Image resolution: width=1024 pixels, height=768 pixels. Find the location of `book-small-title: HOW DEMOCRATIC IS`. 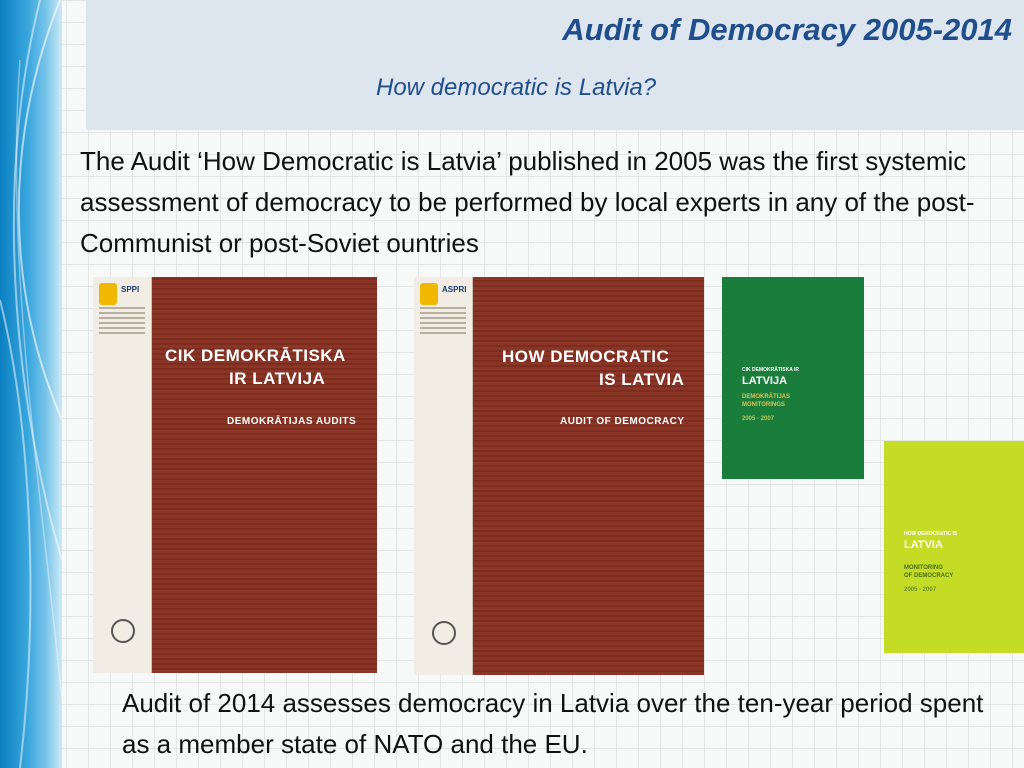

book-small-title: HOW DEMOCRATIC IS is located at coordinates (931, 534).